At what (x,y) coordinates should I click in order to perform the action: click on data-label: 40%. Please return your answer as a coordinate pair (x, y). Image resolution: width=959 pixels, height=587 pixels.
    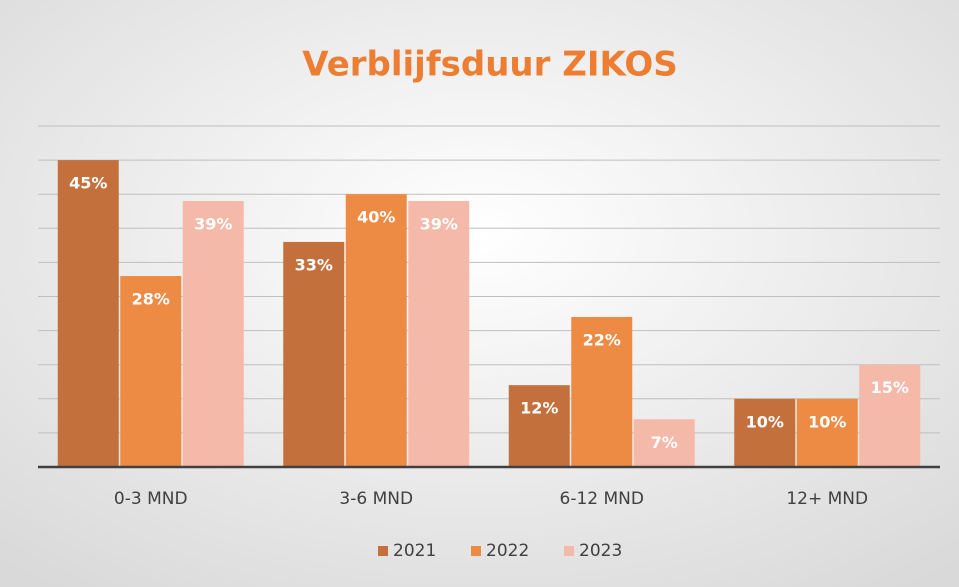
    Looking at the image, I should click on (376, 217).